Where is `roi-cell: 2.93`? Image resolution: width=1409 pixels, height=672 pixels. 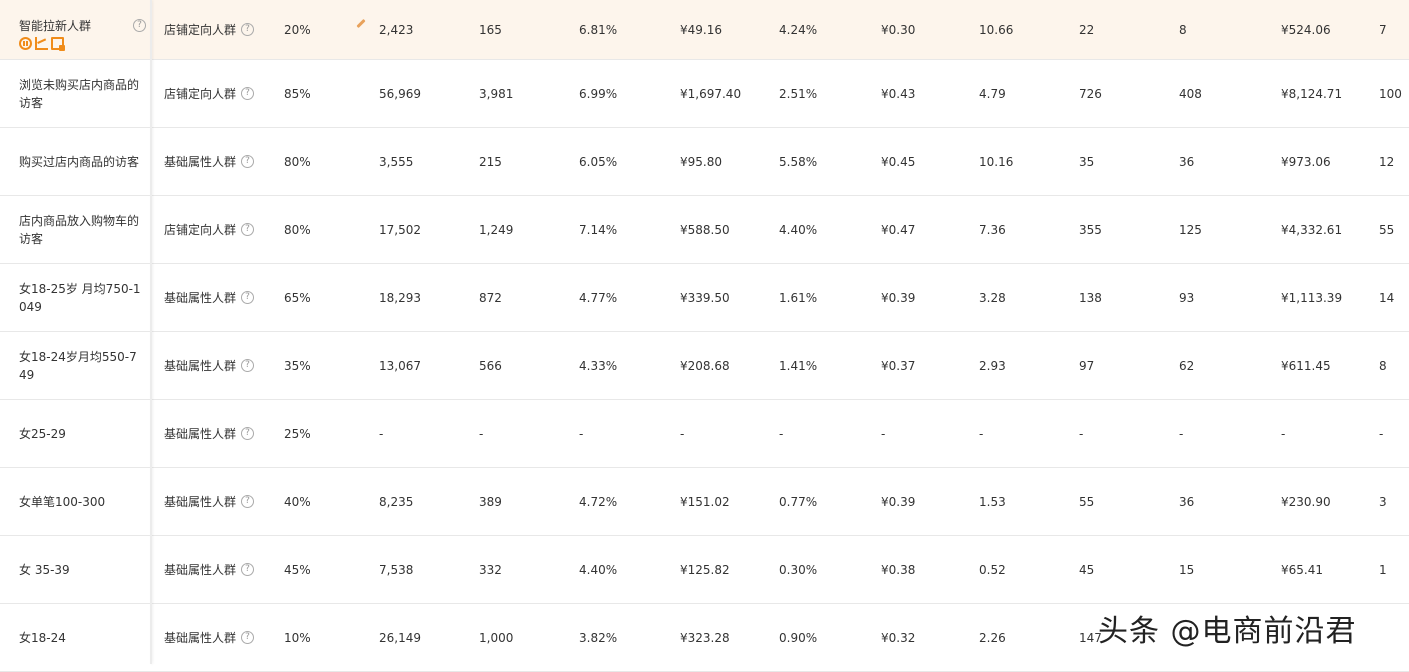
roi-cell: 2.93 is located at coordinates (992, 365).